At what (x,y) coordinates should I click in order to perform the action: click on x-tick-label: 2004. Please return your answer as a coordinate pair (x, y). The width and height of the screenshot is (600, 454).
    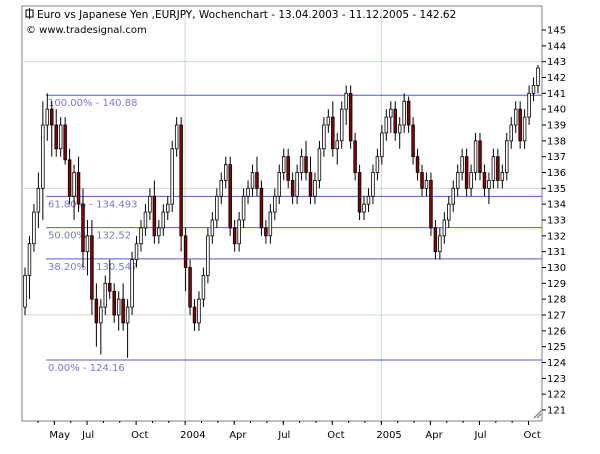
    Looking at the image, I should click on (192, 435).